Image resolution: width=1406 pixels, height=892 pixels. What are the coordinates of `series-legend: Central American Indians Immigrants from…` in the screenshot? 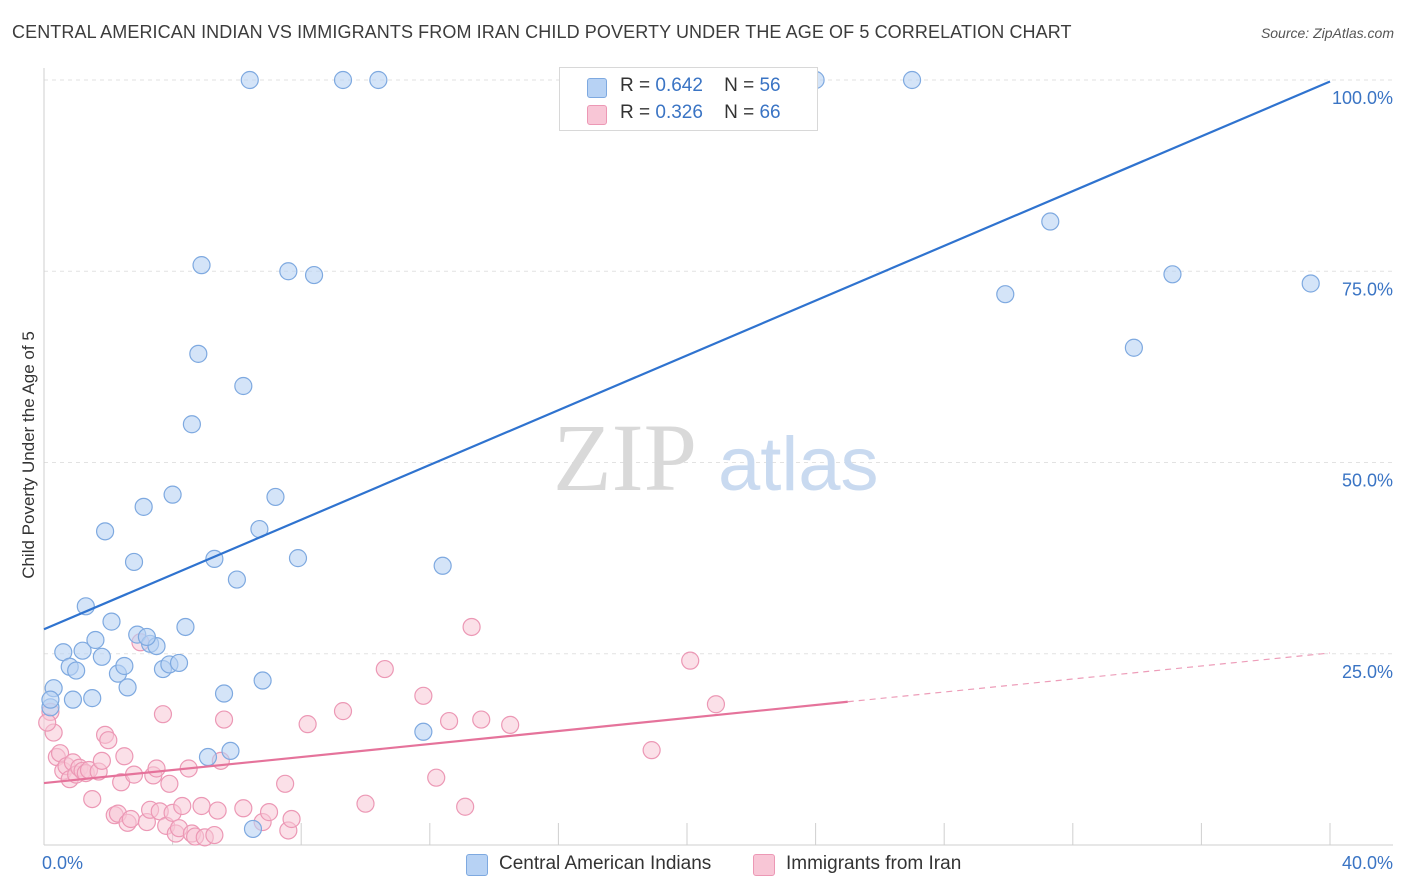 It's located at (703, 864).